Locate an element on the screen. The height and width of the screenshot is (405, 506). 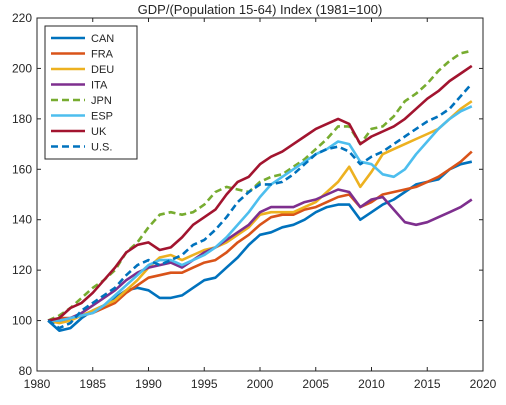
legend-label-uk: UK is located at coordinates (99, 132).